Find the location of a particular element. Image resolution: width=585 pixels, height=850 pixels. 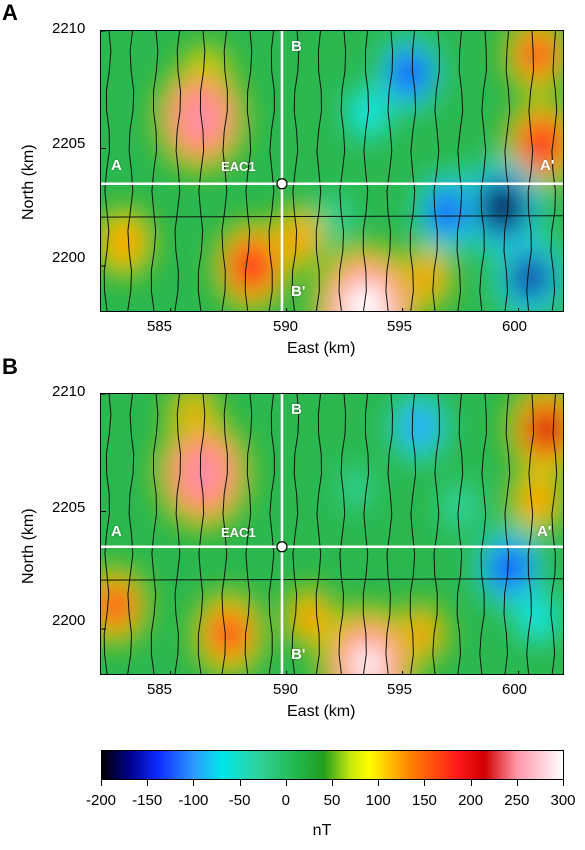

colorbar-unit: nT is located at coordinates (322, 830).